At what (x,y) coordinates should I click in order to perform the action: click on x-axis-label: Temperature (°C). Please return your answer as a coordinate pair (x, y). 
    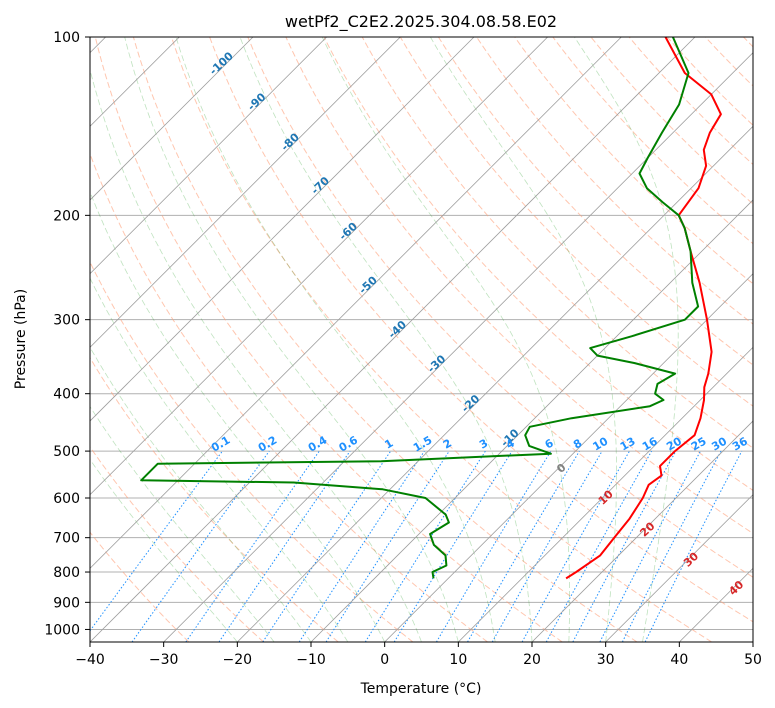
    Looking at the image, I should click on (421, 689).